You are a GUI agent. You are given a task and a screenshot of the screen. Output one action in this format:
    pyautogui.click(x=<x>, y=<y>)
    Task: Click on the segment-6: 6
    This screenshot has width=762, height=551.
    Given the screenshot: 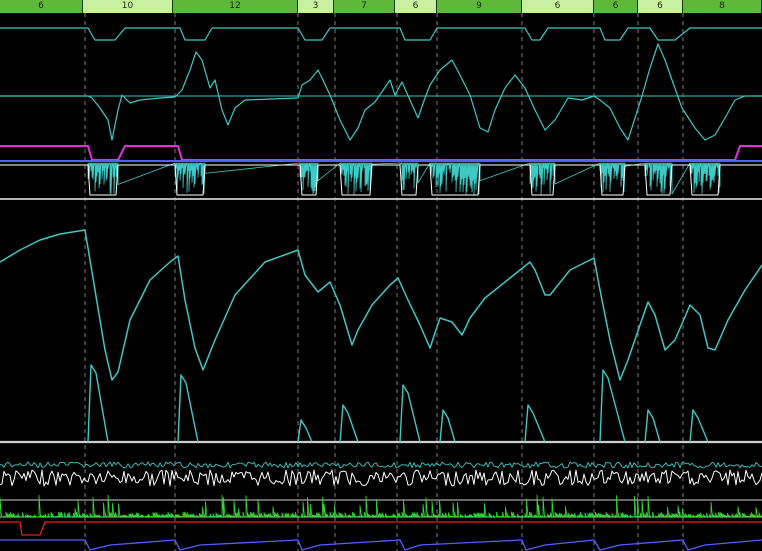 What is the action you would take?
    pyautogui.click(x=416, y=6)
    